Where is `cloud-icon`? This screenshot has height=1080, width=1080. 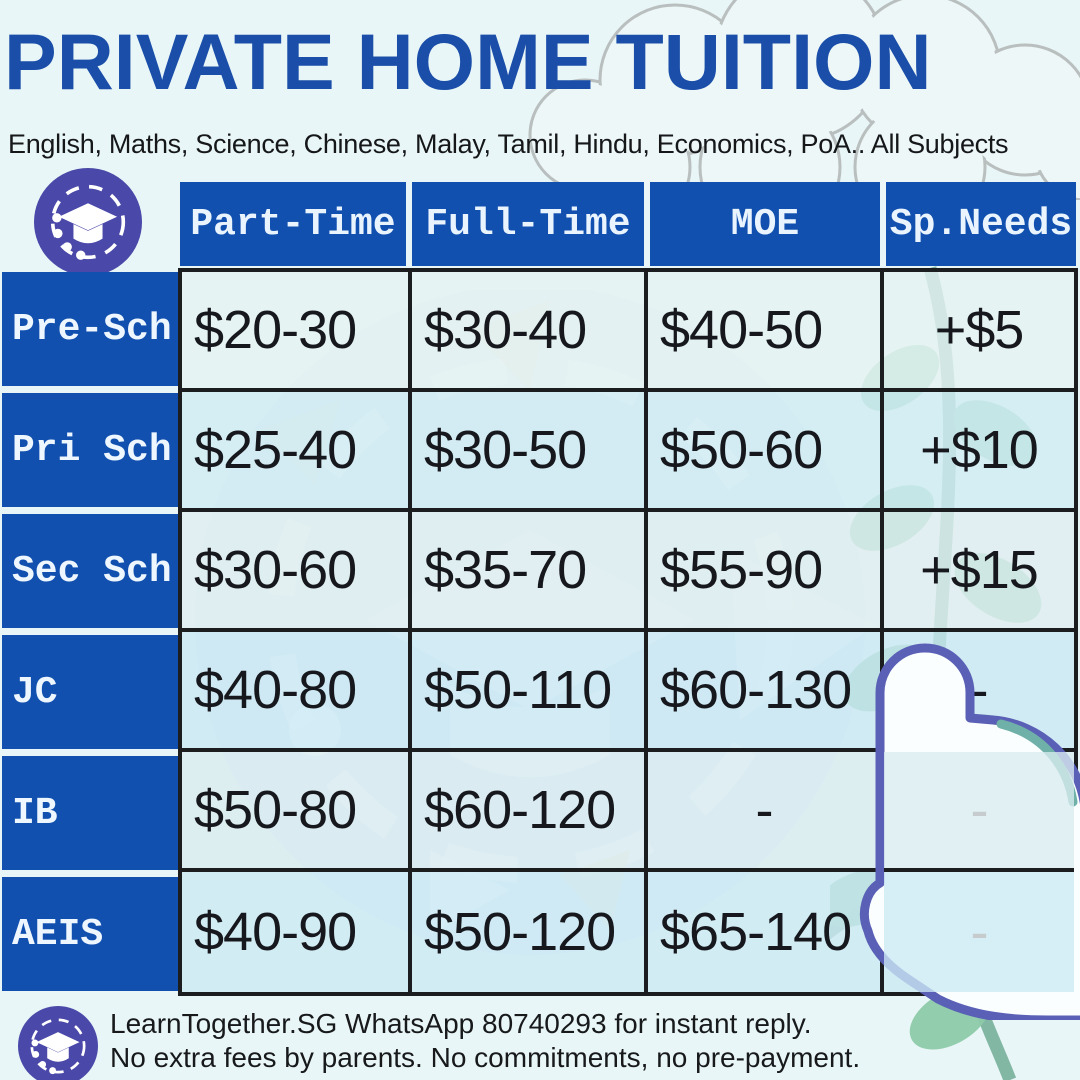 cloud-icon is located at coordinates (804, 100).